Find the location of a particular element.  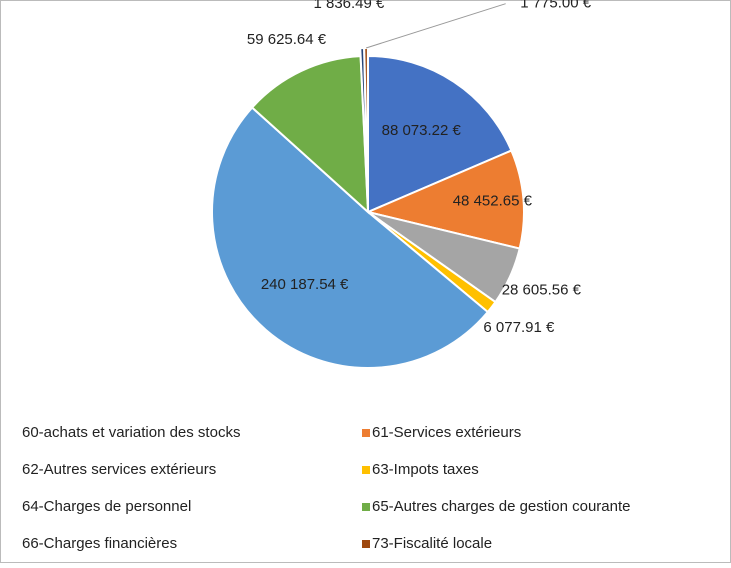

data-label: 28 605.56 € is located at coordinates (542, 290).